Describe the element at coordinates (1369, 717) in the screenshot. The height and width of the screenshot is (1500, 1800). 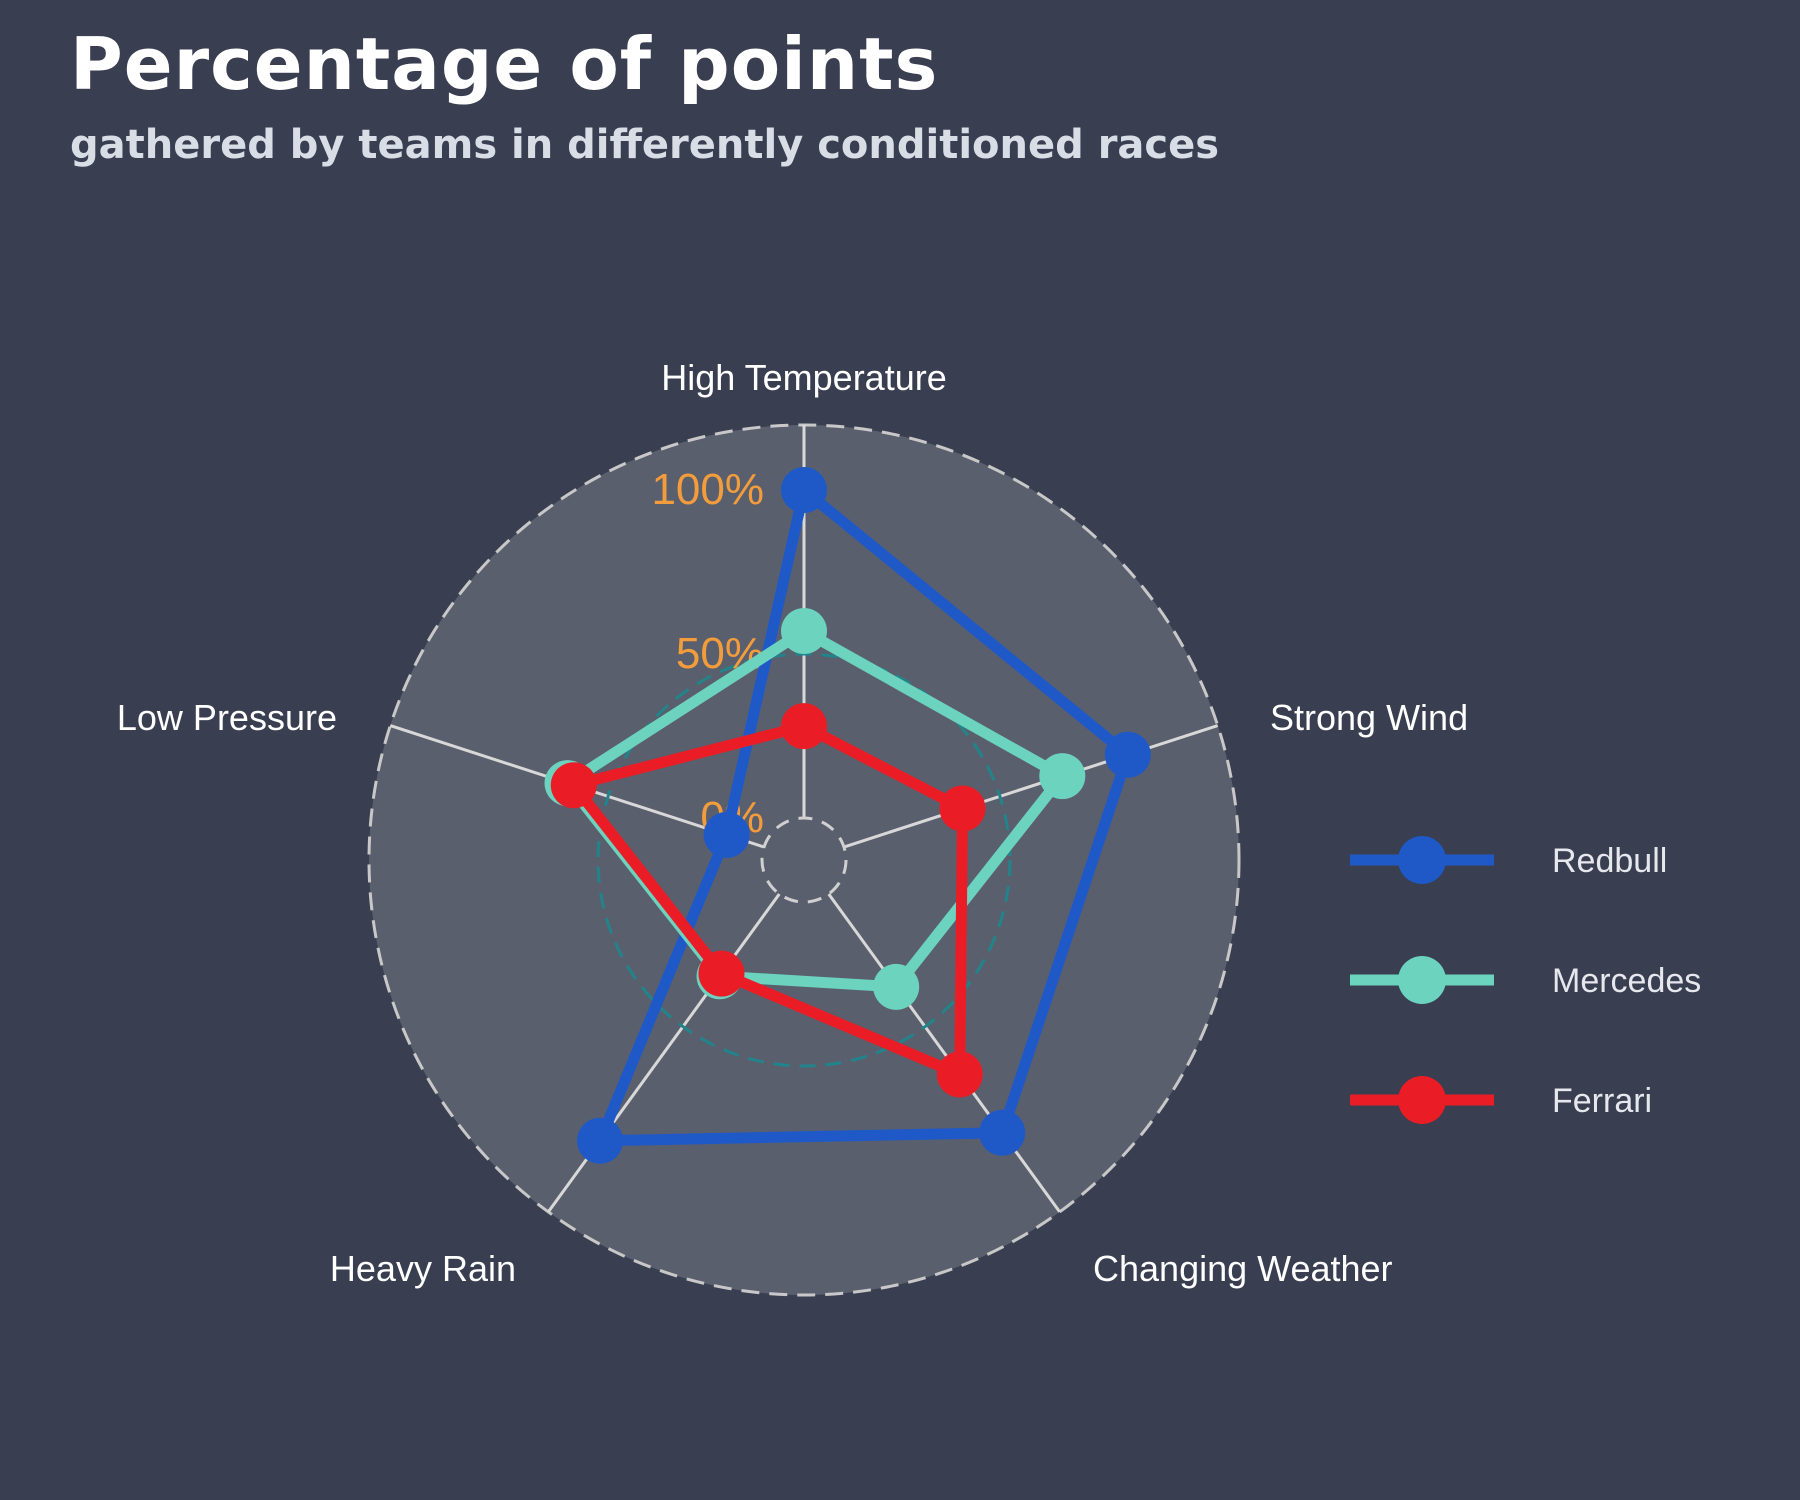
I see `axis-label: Strong Wind` at that location.